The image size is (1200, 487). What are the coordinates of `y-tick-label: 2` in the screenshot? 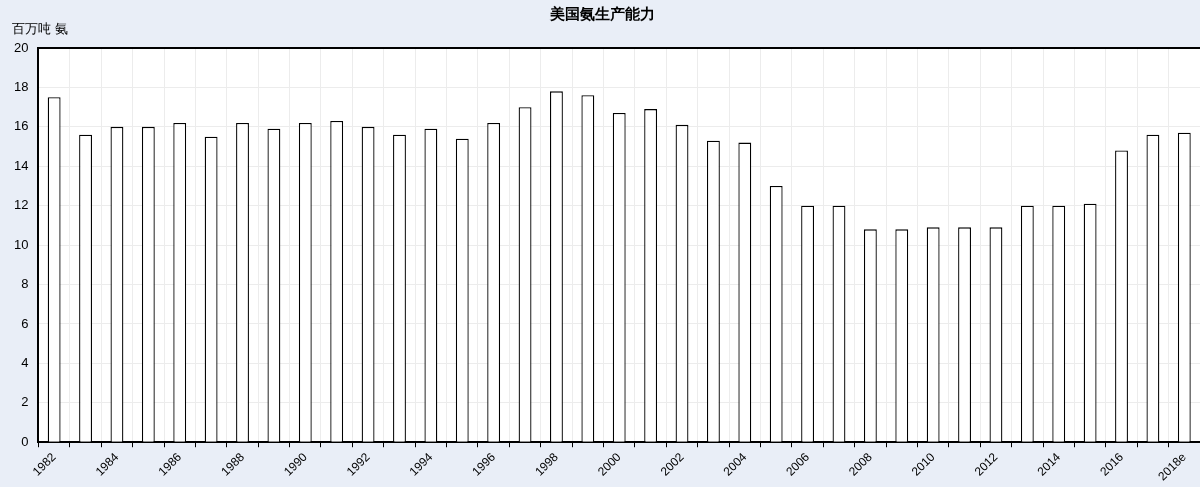 It's located at (25, 402).